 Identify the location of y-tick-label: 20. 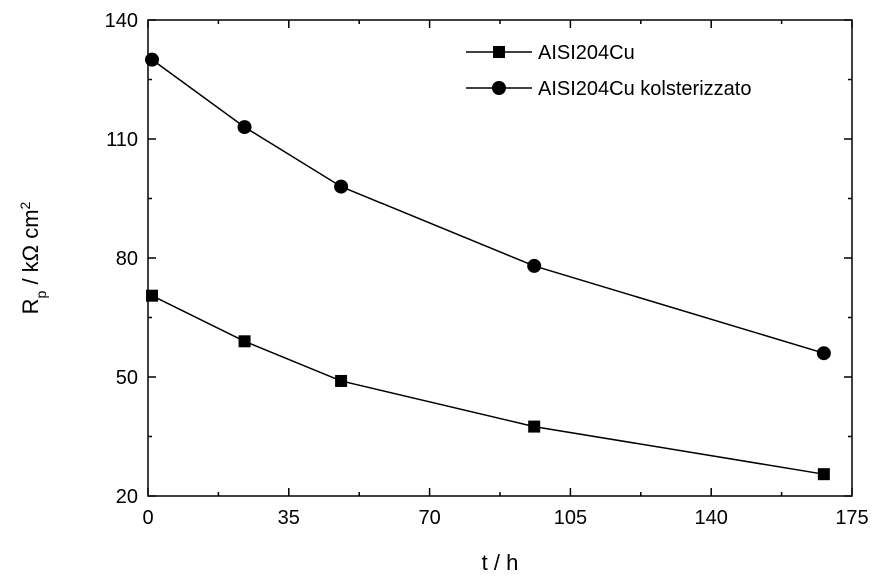
(127, 497).